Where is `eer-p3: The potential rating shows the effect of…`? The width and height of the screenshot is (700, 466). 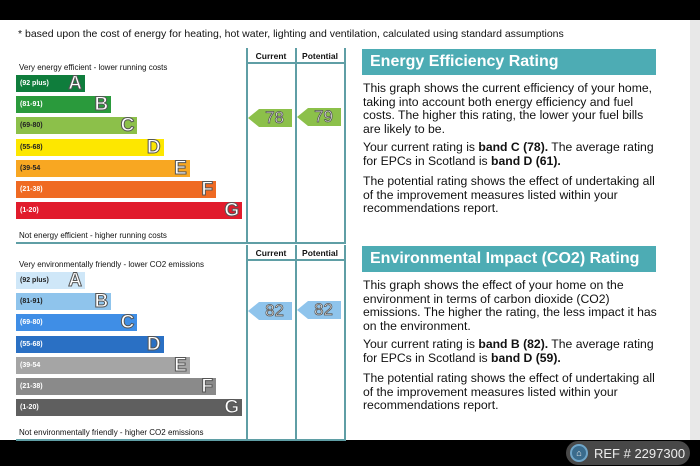 eer-p3: The potential rating shows the effect of… is located at coordinates (509, 194).